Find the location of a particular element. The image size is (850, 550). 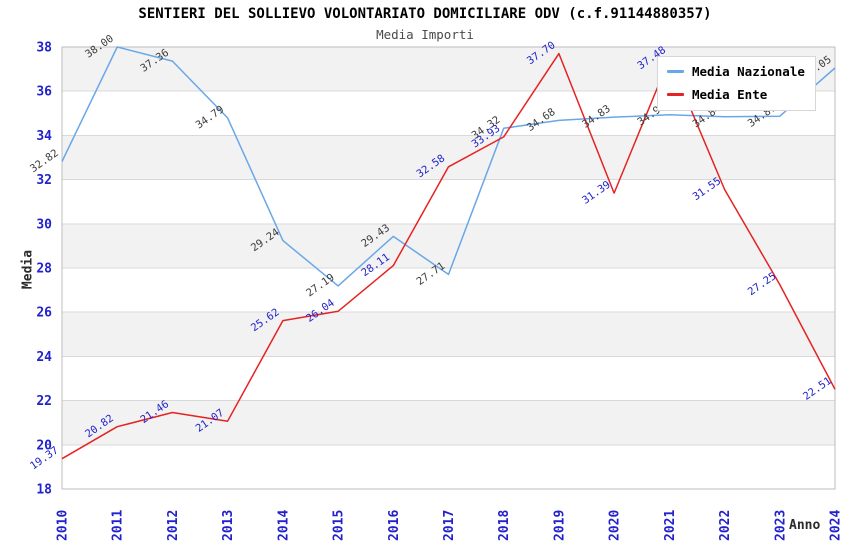

legend-line-sample-ente is located at coordinates (675, 94).